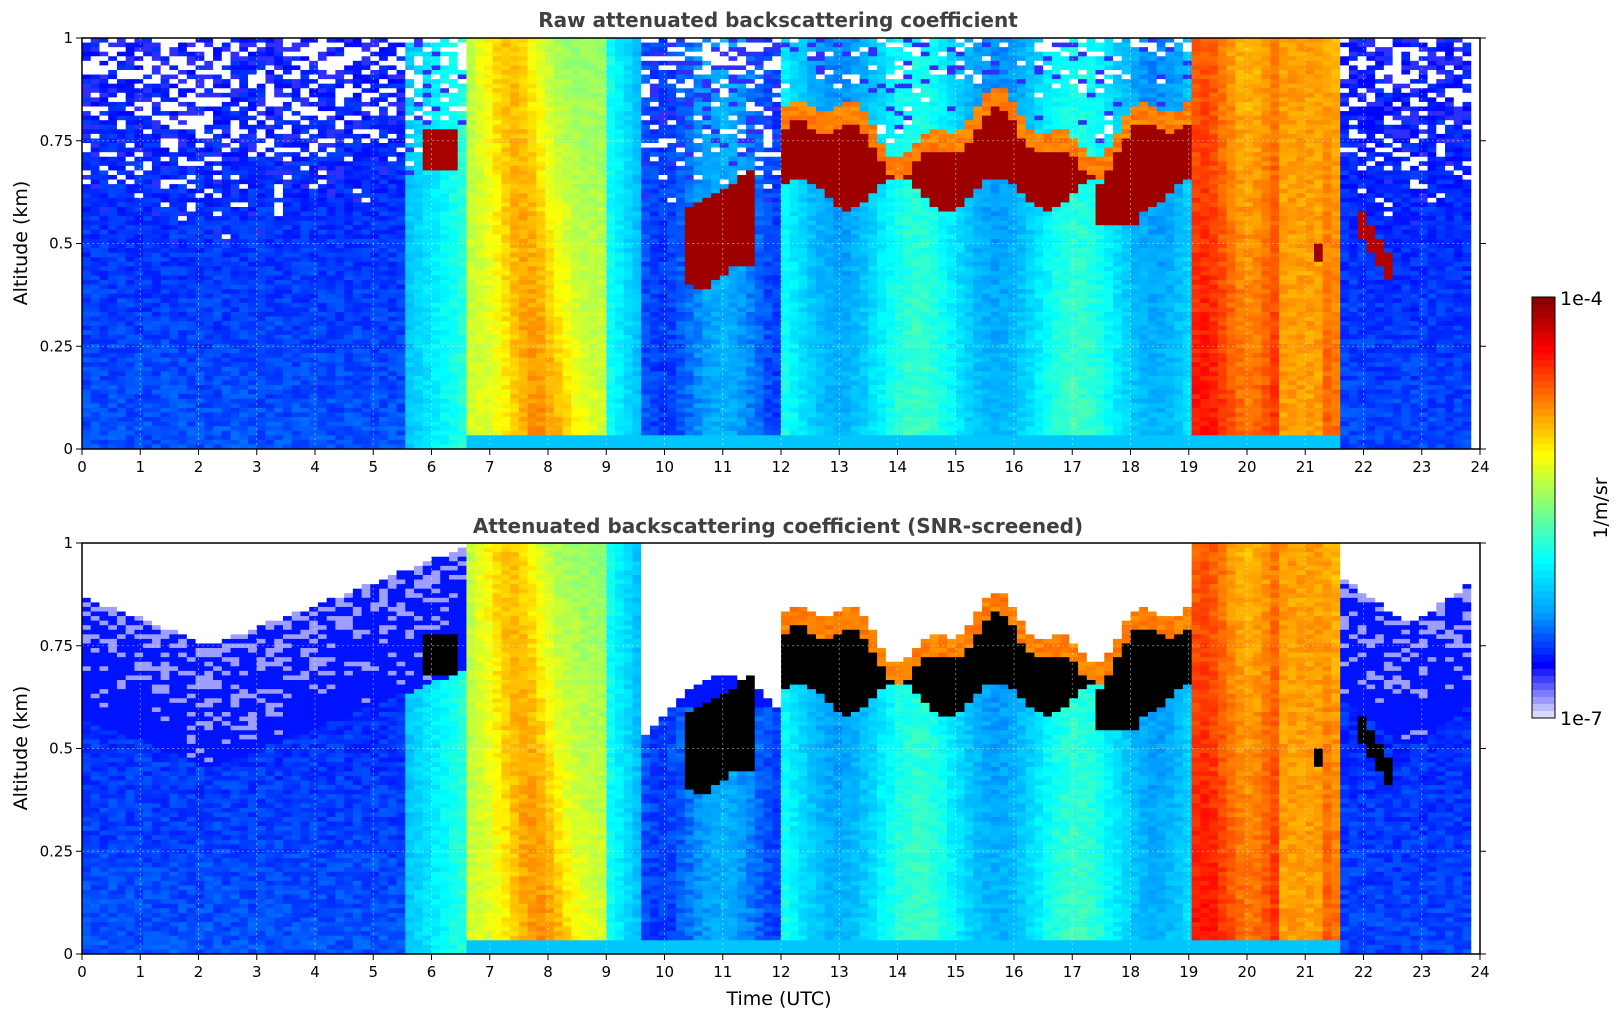  I want to click on colorbar-scale, so click(1543, 508).